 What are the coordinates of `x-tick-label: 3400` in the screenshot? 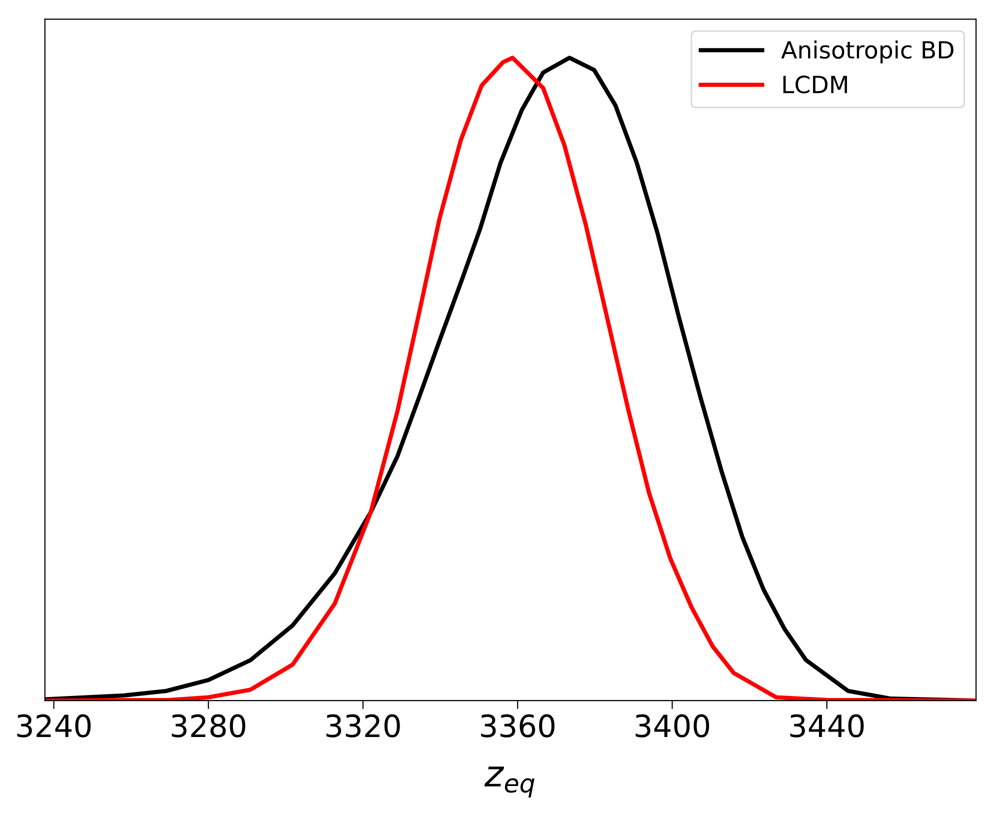 It's located at (673, 726).